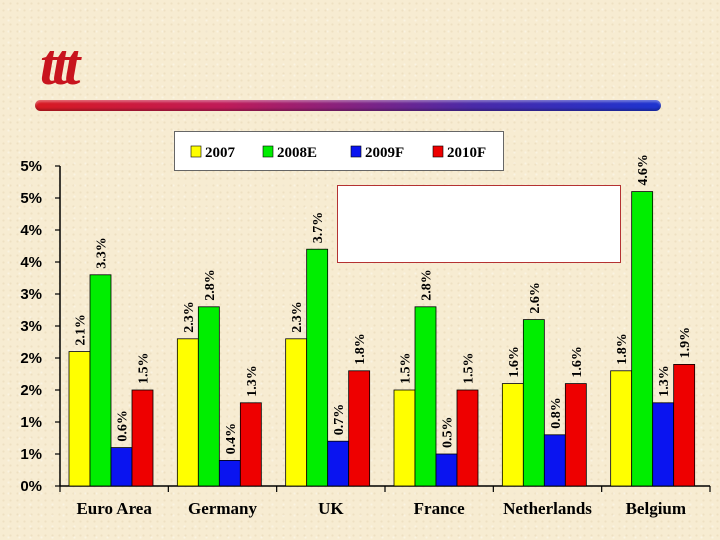 The image size is (720, 540). I want to click on y-tick-label: 0%, so click(31, 486).